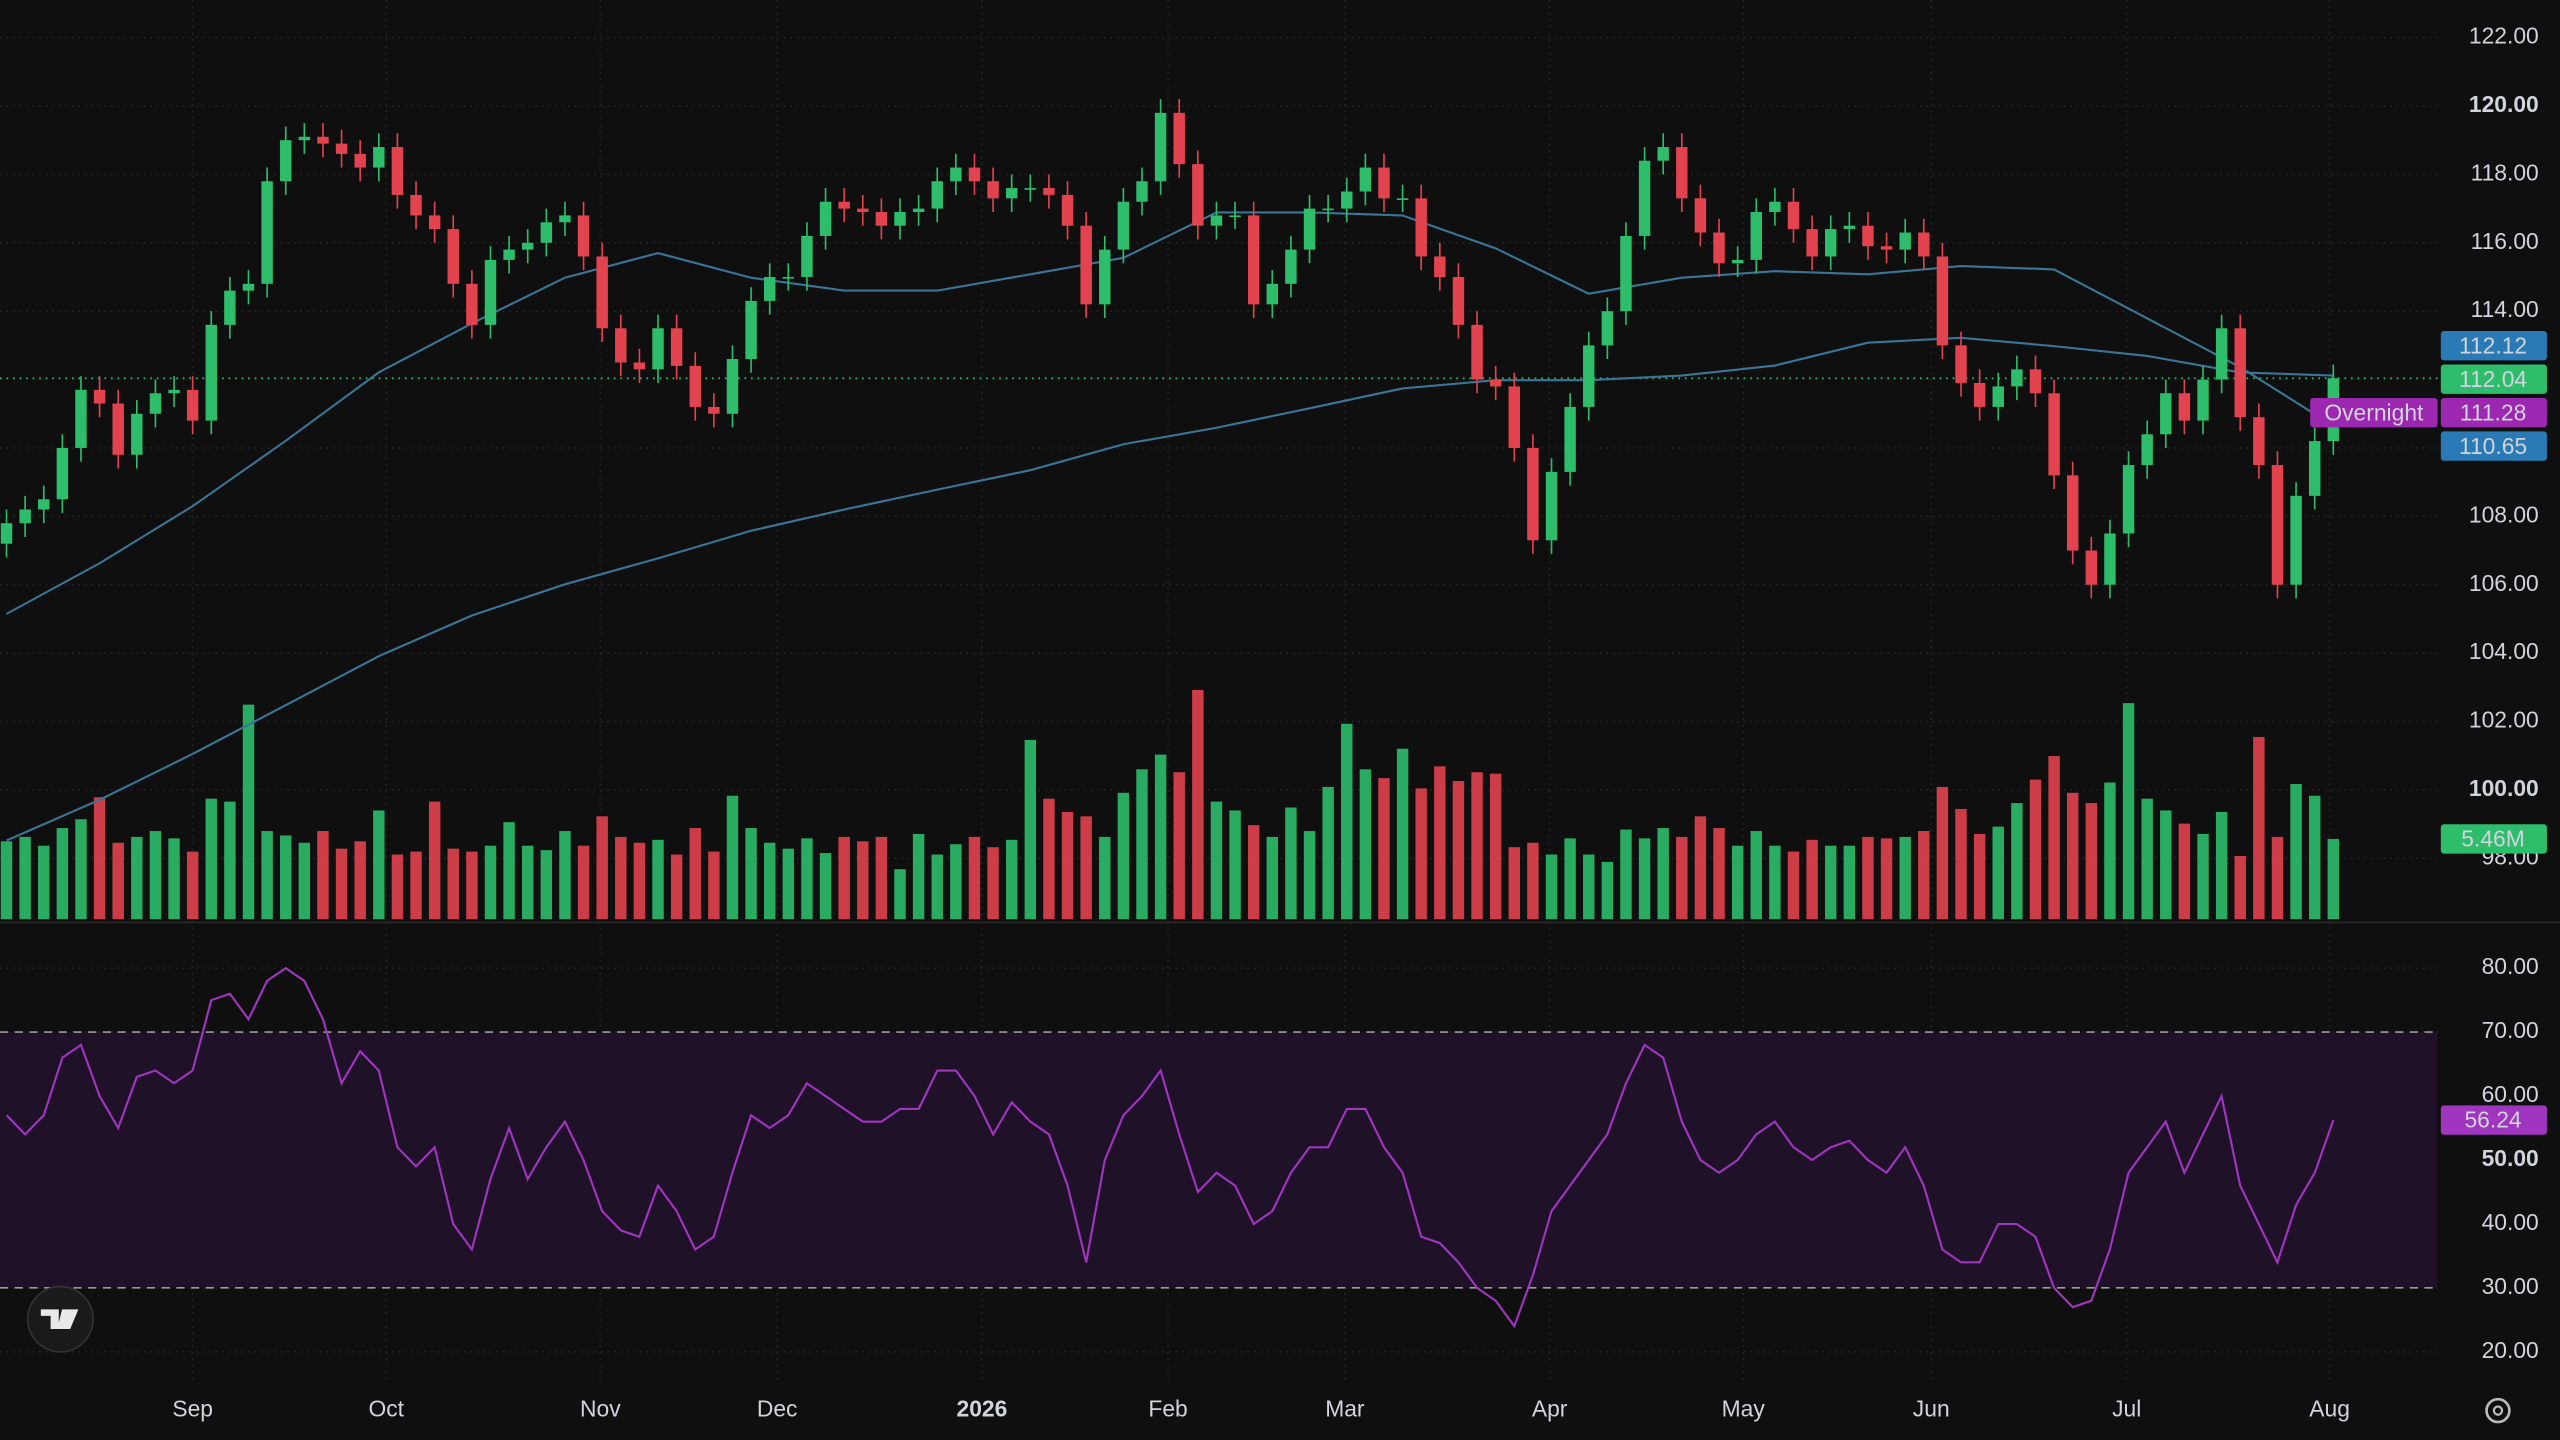 This screenshot has width=2560, height=1440. Describe the element at coordinates (2504, 104) in the screenshot. I see `y-tick-label: 120.00` at that location.